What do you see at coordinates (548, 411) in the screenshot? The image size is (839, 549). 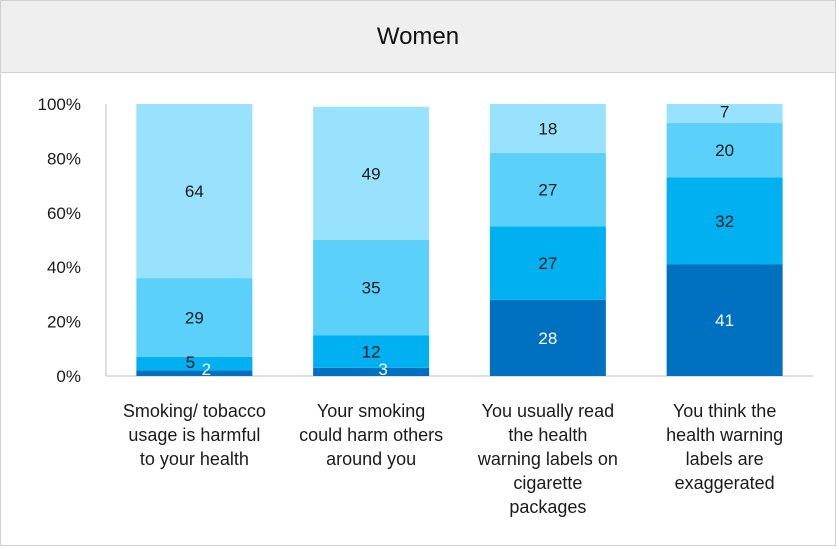 I see `x-category-label: You usually read` at bounding box center [548, 411].